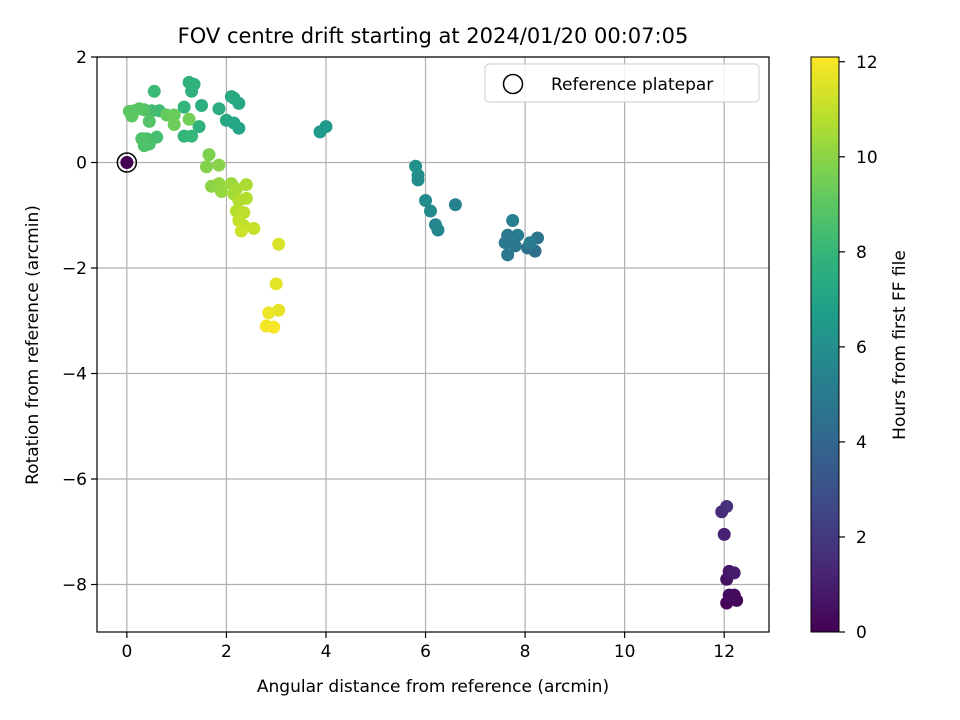 The image size is (960, 720). What do you see at coordinates (632, 85) in the screenshot?
I see `legend-entry-reference: Reference platepar` at bounding box center [632, 85].